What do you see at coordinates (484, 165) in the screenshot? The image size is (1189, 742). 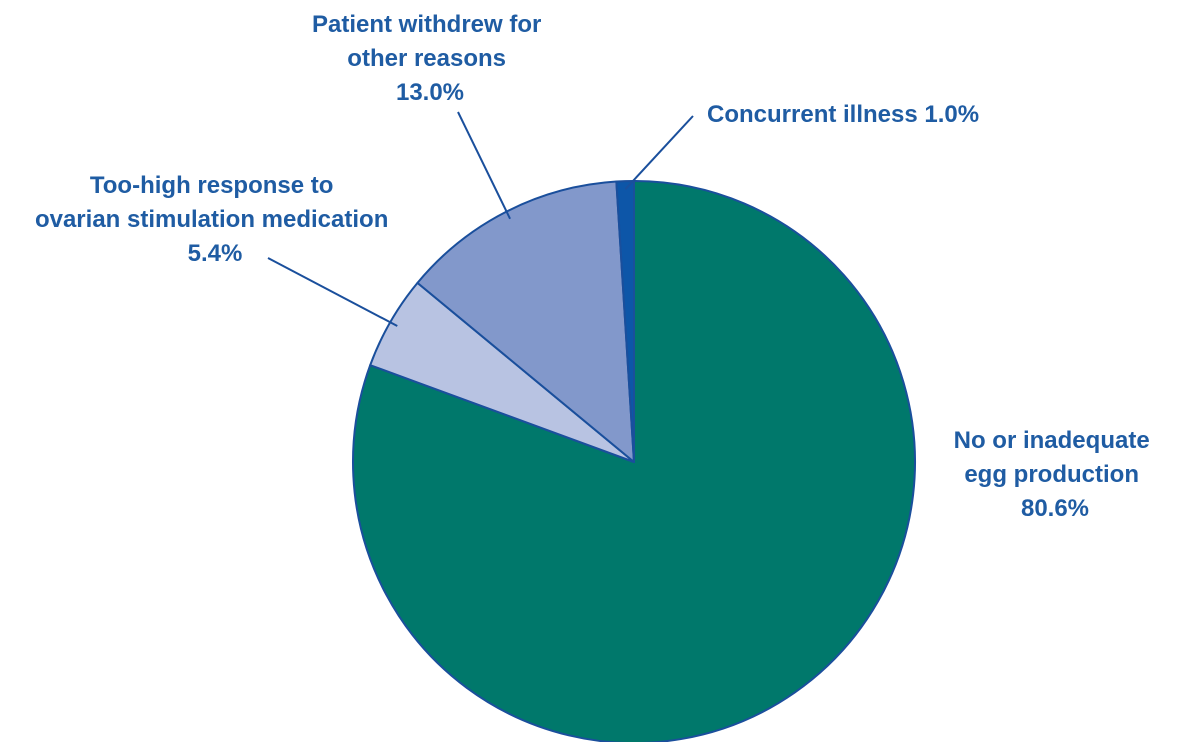 I see `leader-line-patient-withdrew` at bounding box center [484, 165].